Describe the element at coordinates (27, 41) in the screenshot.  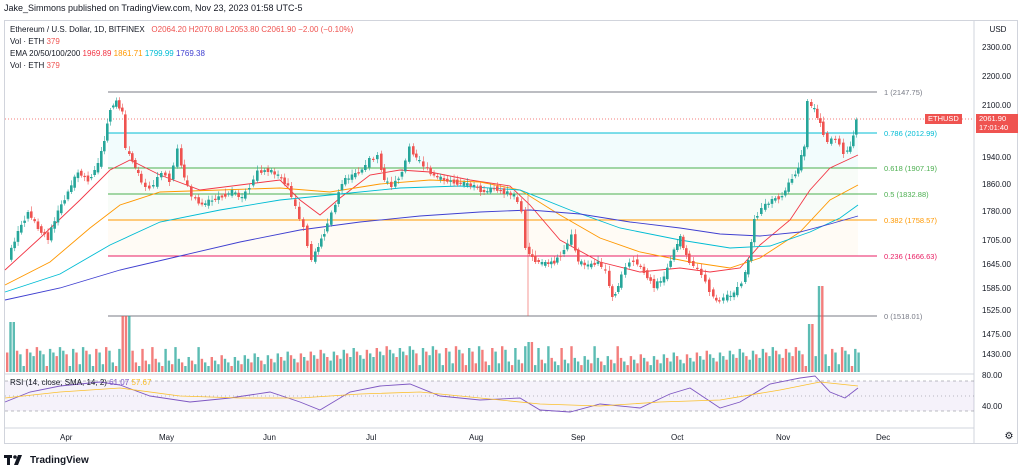
I see `volume-label: Vol · ETH` at that location.